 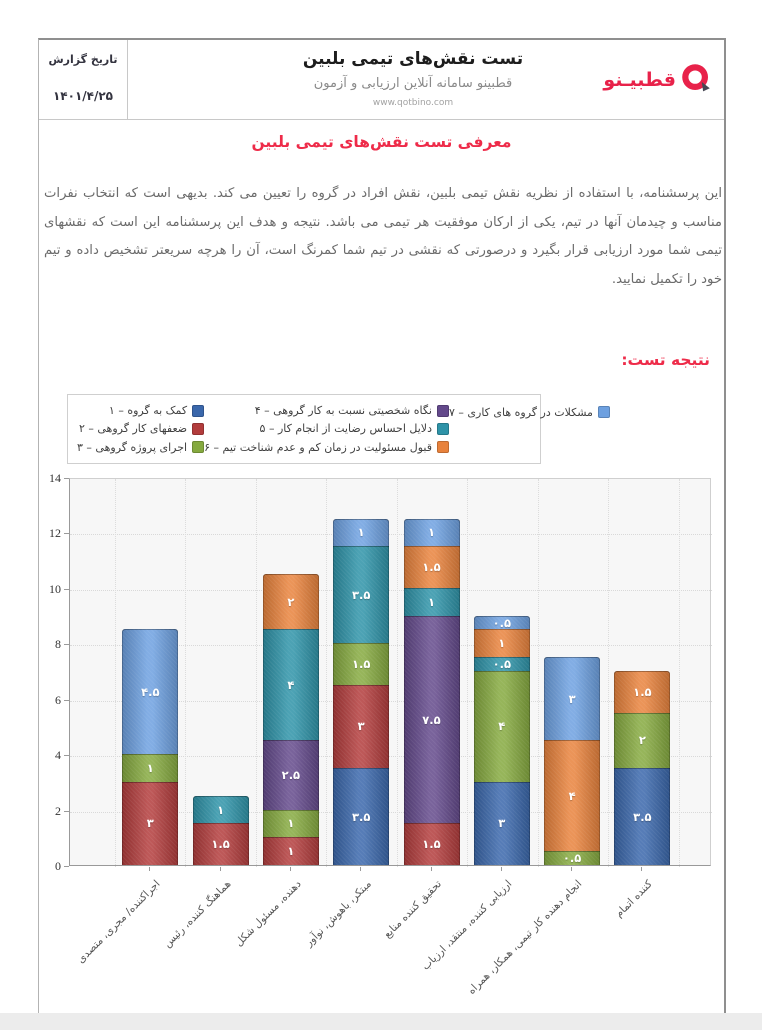 What do you see at coordinates (58, 699) in the screenshot?
I see `y-axis-label: 6` at bounding box center [58, 699].